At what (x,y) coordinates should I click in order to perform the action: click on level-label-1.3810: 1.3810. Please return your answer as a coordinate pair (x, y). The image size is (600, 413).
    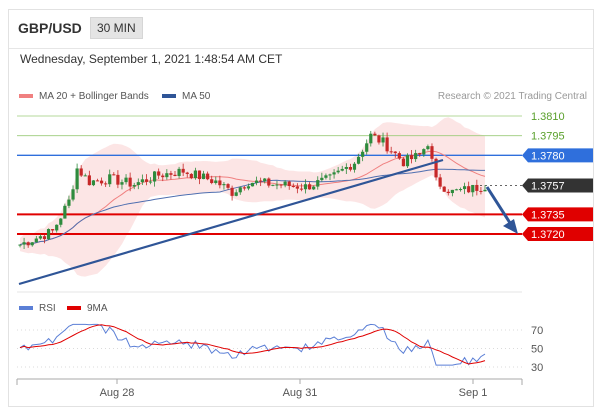
    Looking at the image, I should click on (548, 117).